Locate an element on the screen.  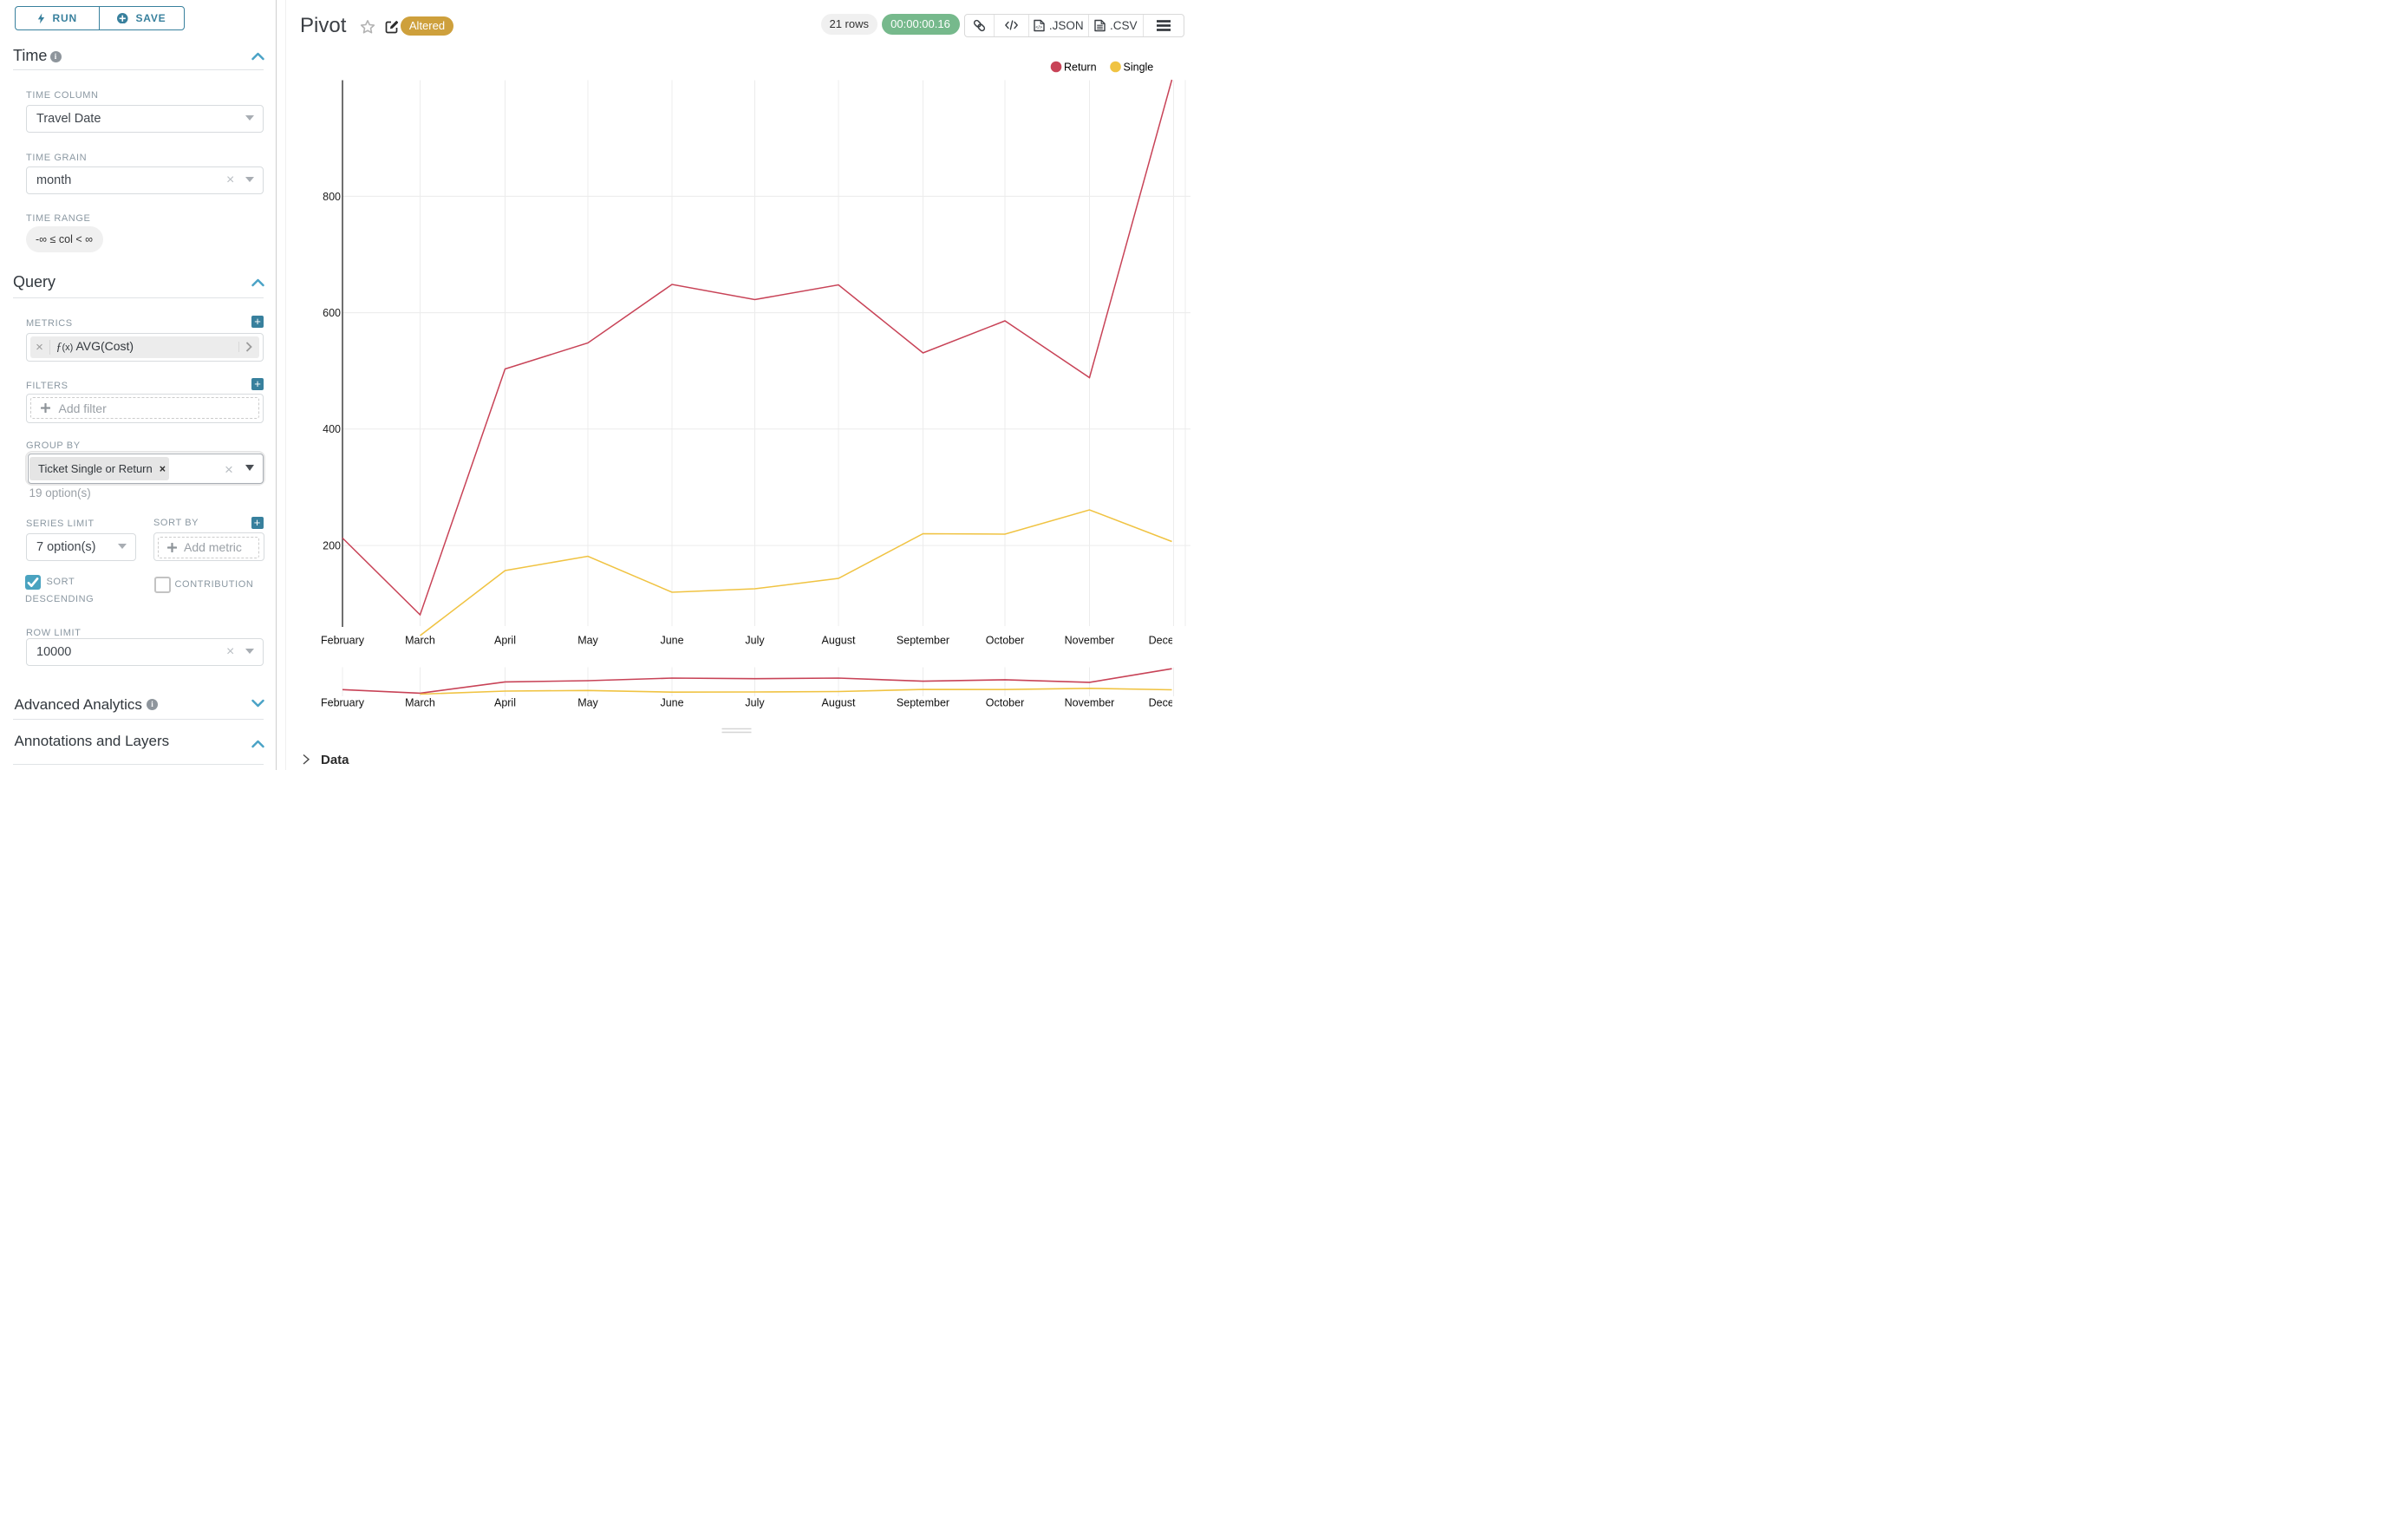
svg-text: 200 is located at coordinates (332, 546).